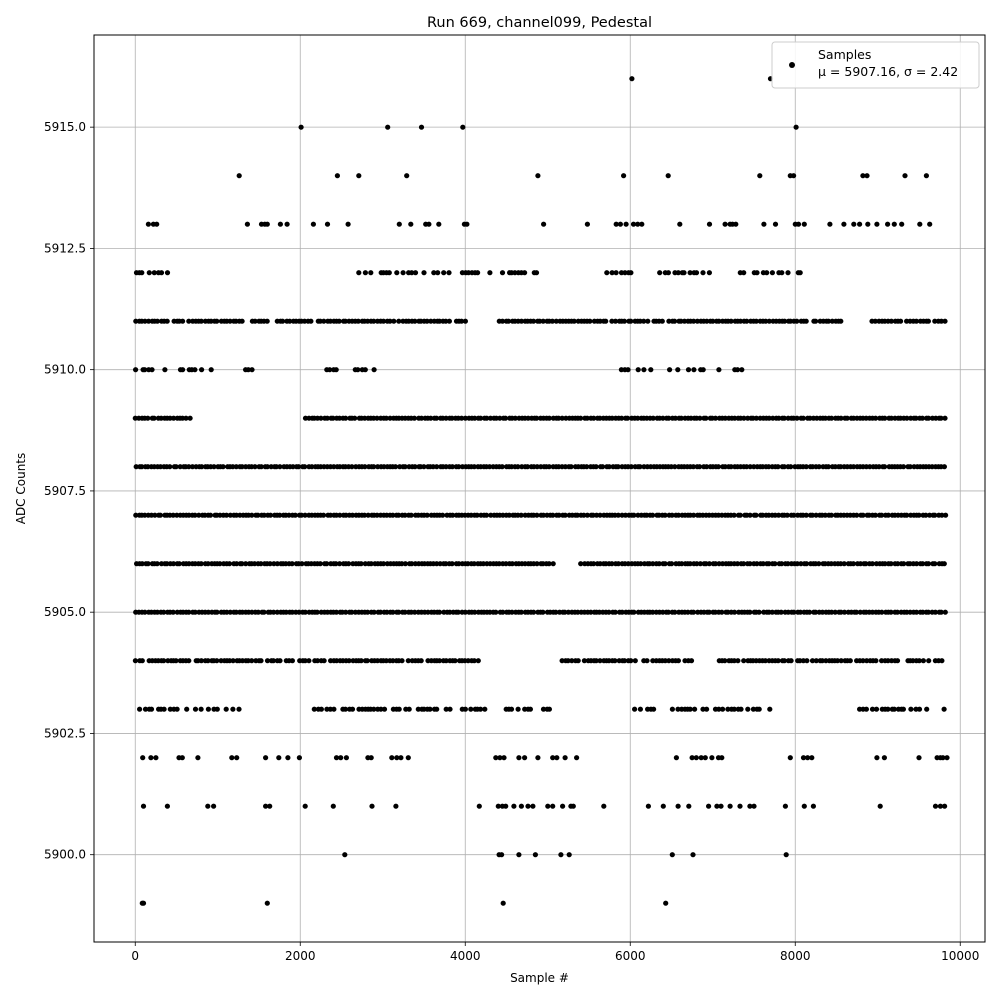 The width and height of the screenshot is (1000, 1000). Describe the element at coordinates (300, 956) in the screenshot. I see `x-tick-label: 2000` at that location.